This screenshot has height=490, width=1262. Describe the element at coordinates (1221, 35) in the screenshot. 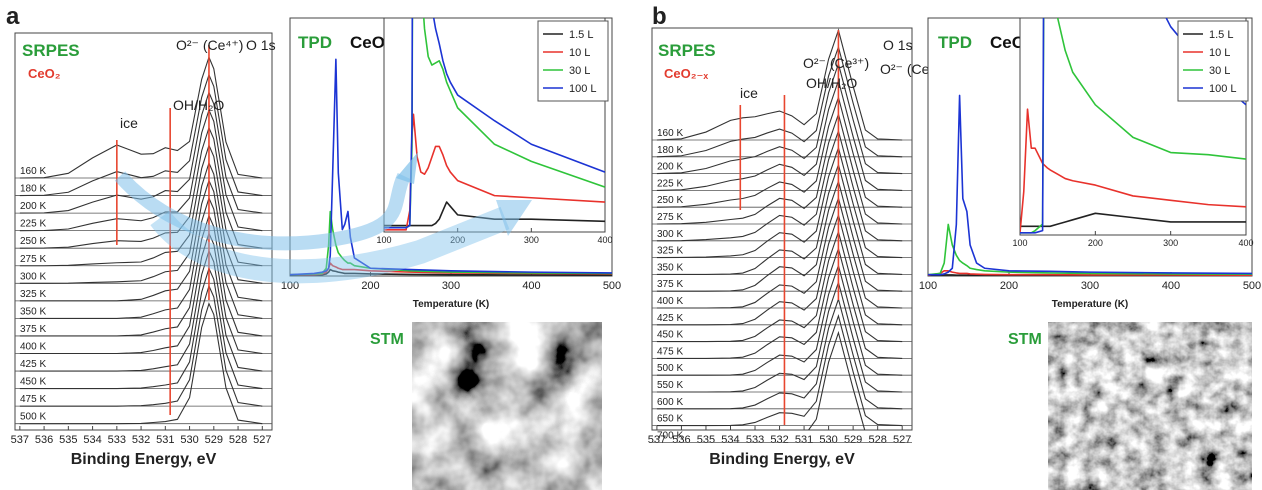

I see `legend-label: 1.5 L` at that location.